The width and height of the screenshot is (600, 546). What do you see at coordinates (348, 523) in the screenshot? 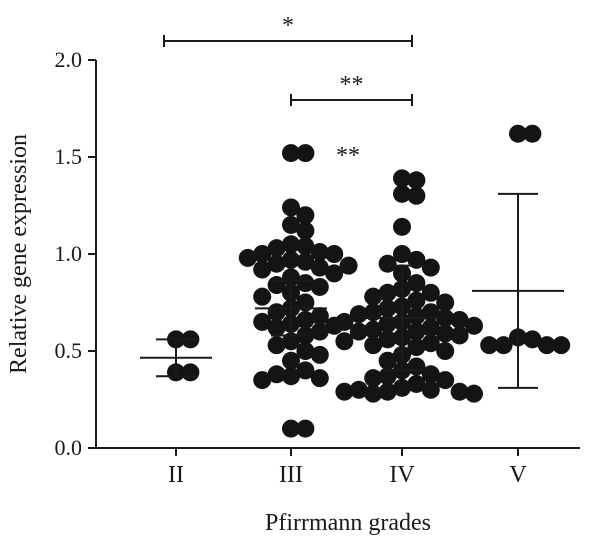
I see `x-axis-label: Pfirrmann grades` at bounding box center [348, 523].